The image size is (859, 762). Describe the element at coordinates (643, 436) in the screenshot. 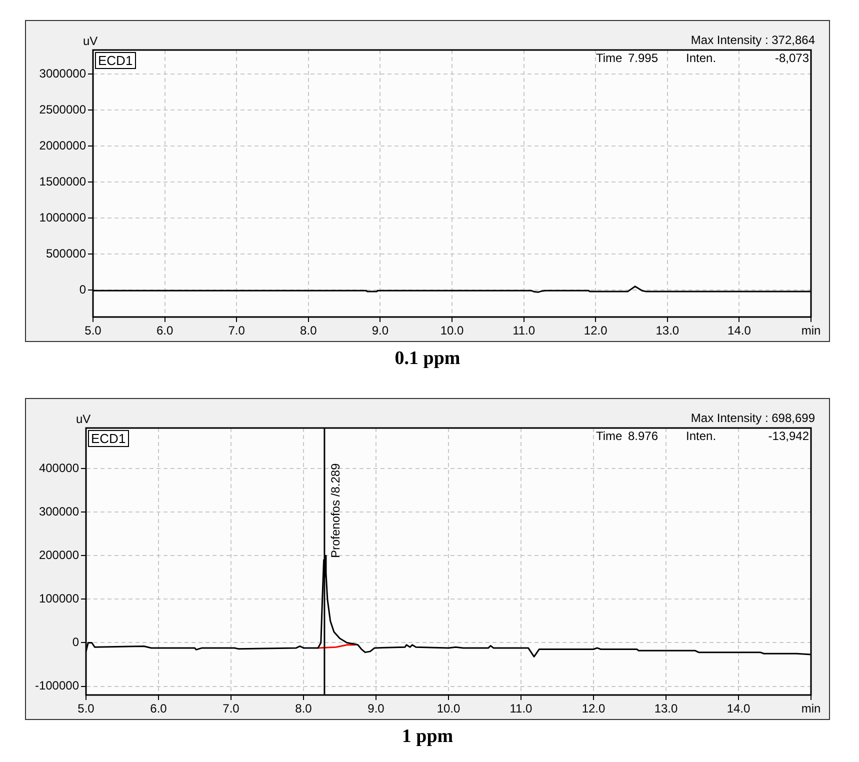

I see `annotation: 8.976` at that location.